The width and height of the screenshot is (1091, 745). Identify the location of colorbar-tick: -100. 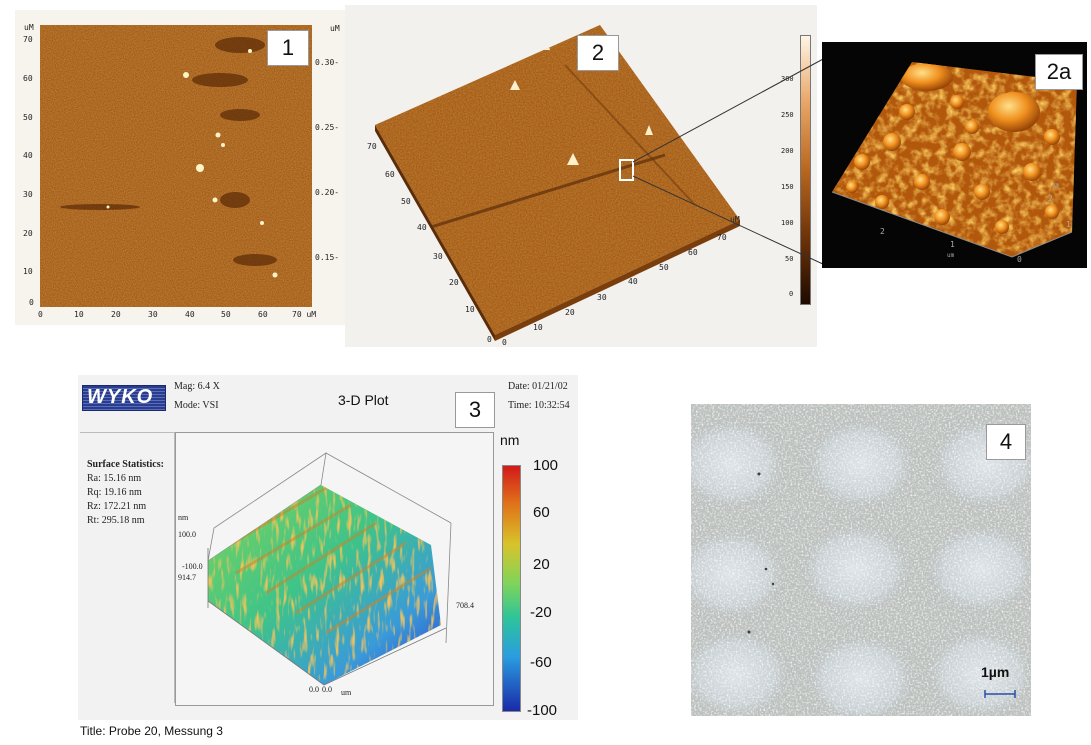
(542, 710).